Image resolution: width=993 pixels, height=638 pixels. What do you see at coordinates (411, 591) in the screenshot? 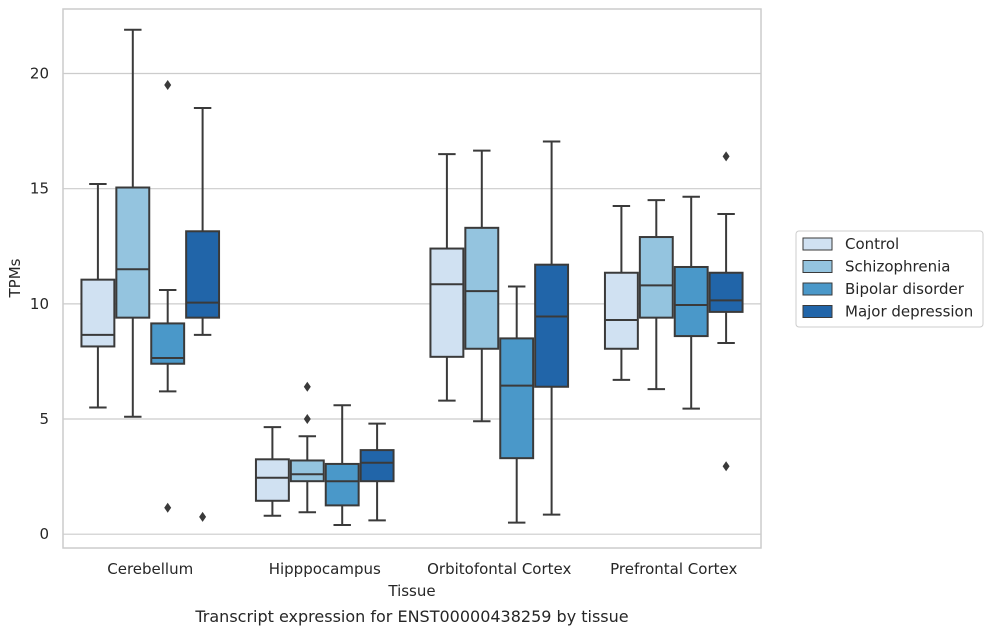
I see `x-axis-label: Tissue` at bounding box center [411, 591].